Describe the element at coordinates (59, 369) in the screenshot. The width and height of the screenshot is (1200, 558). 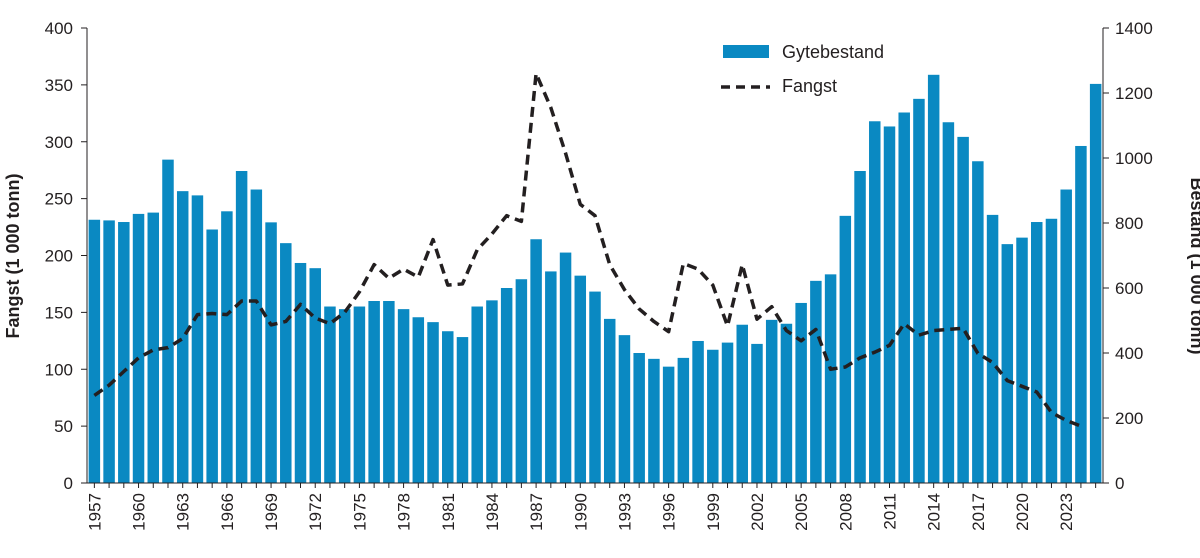
I see `left-tick-label: 100` at that location.